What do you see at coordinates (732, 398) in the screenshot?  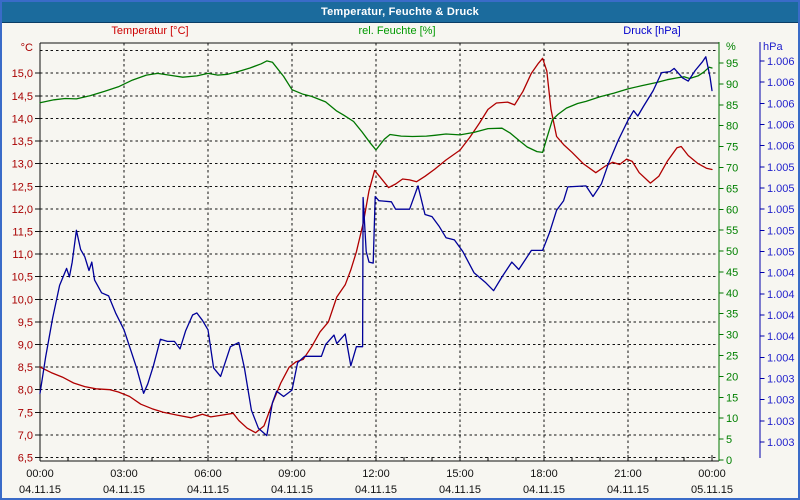 I see `humidity-axis-label: 15` at bounding box center [732, 398].